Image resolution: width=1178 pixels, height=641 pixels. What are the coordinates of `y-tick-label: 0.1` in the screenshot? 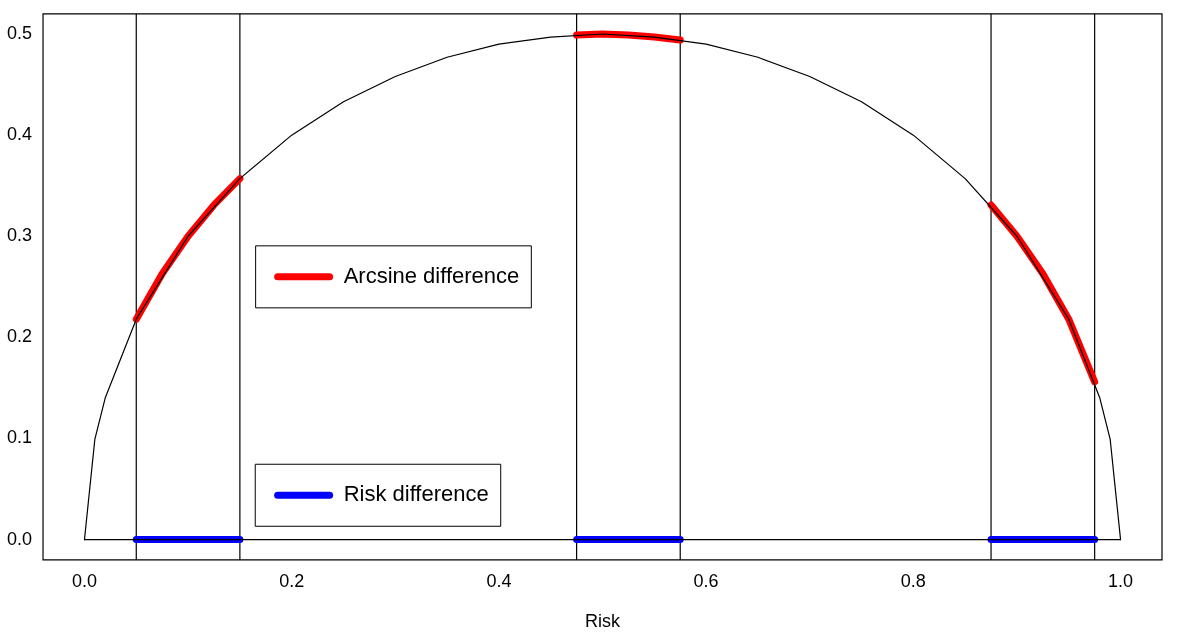 It's located at (19, 437).